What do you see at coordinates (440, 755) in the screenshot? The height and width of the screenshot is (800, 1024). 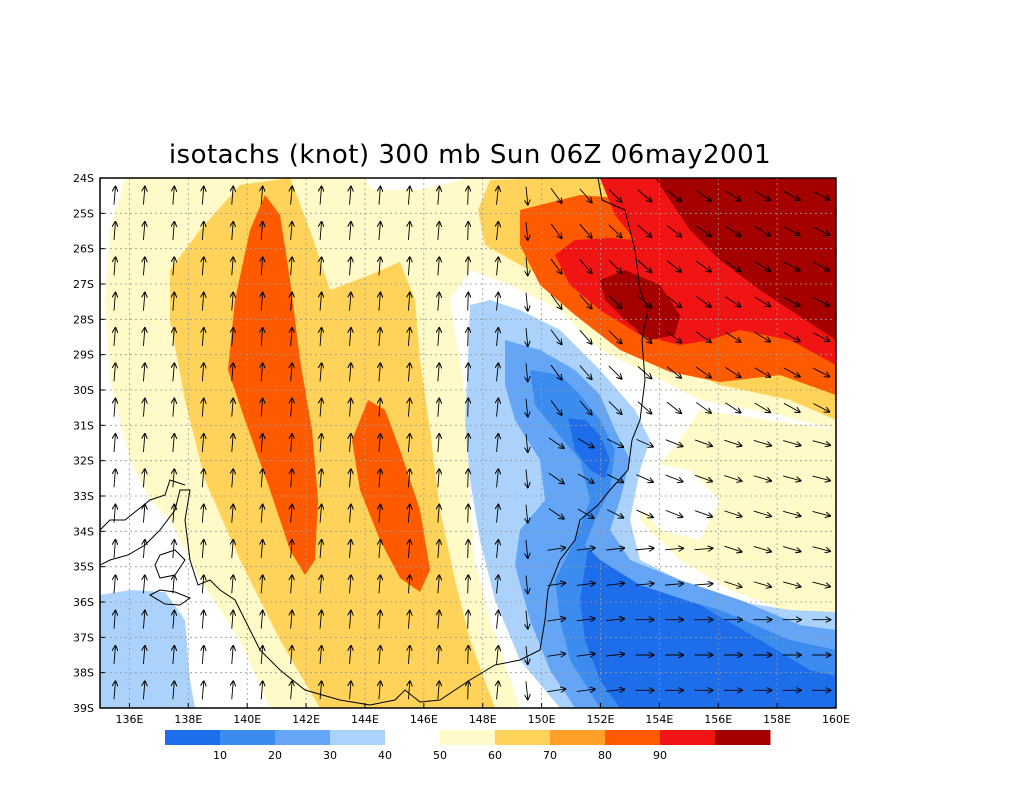 I see `colorbar-labels: 10 20 30 40 50 60 70 80 90` at bounding box center [440, 755].